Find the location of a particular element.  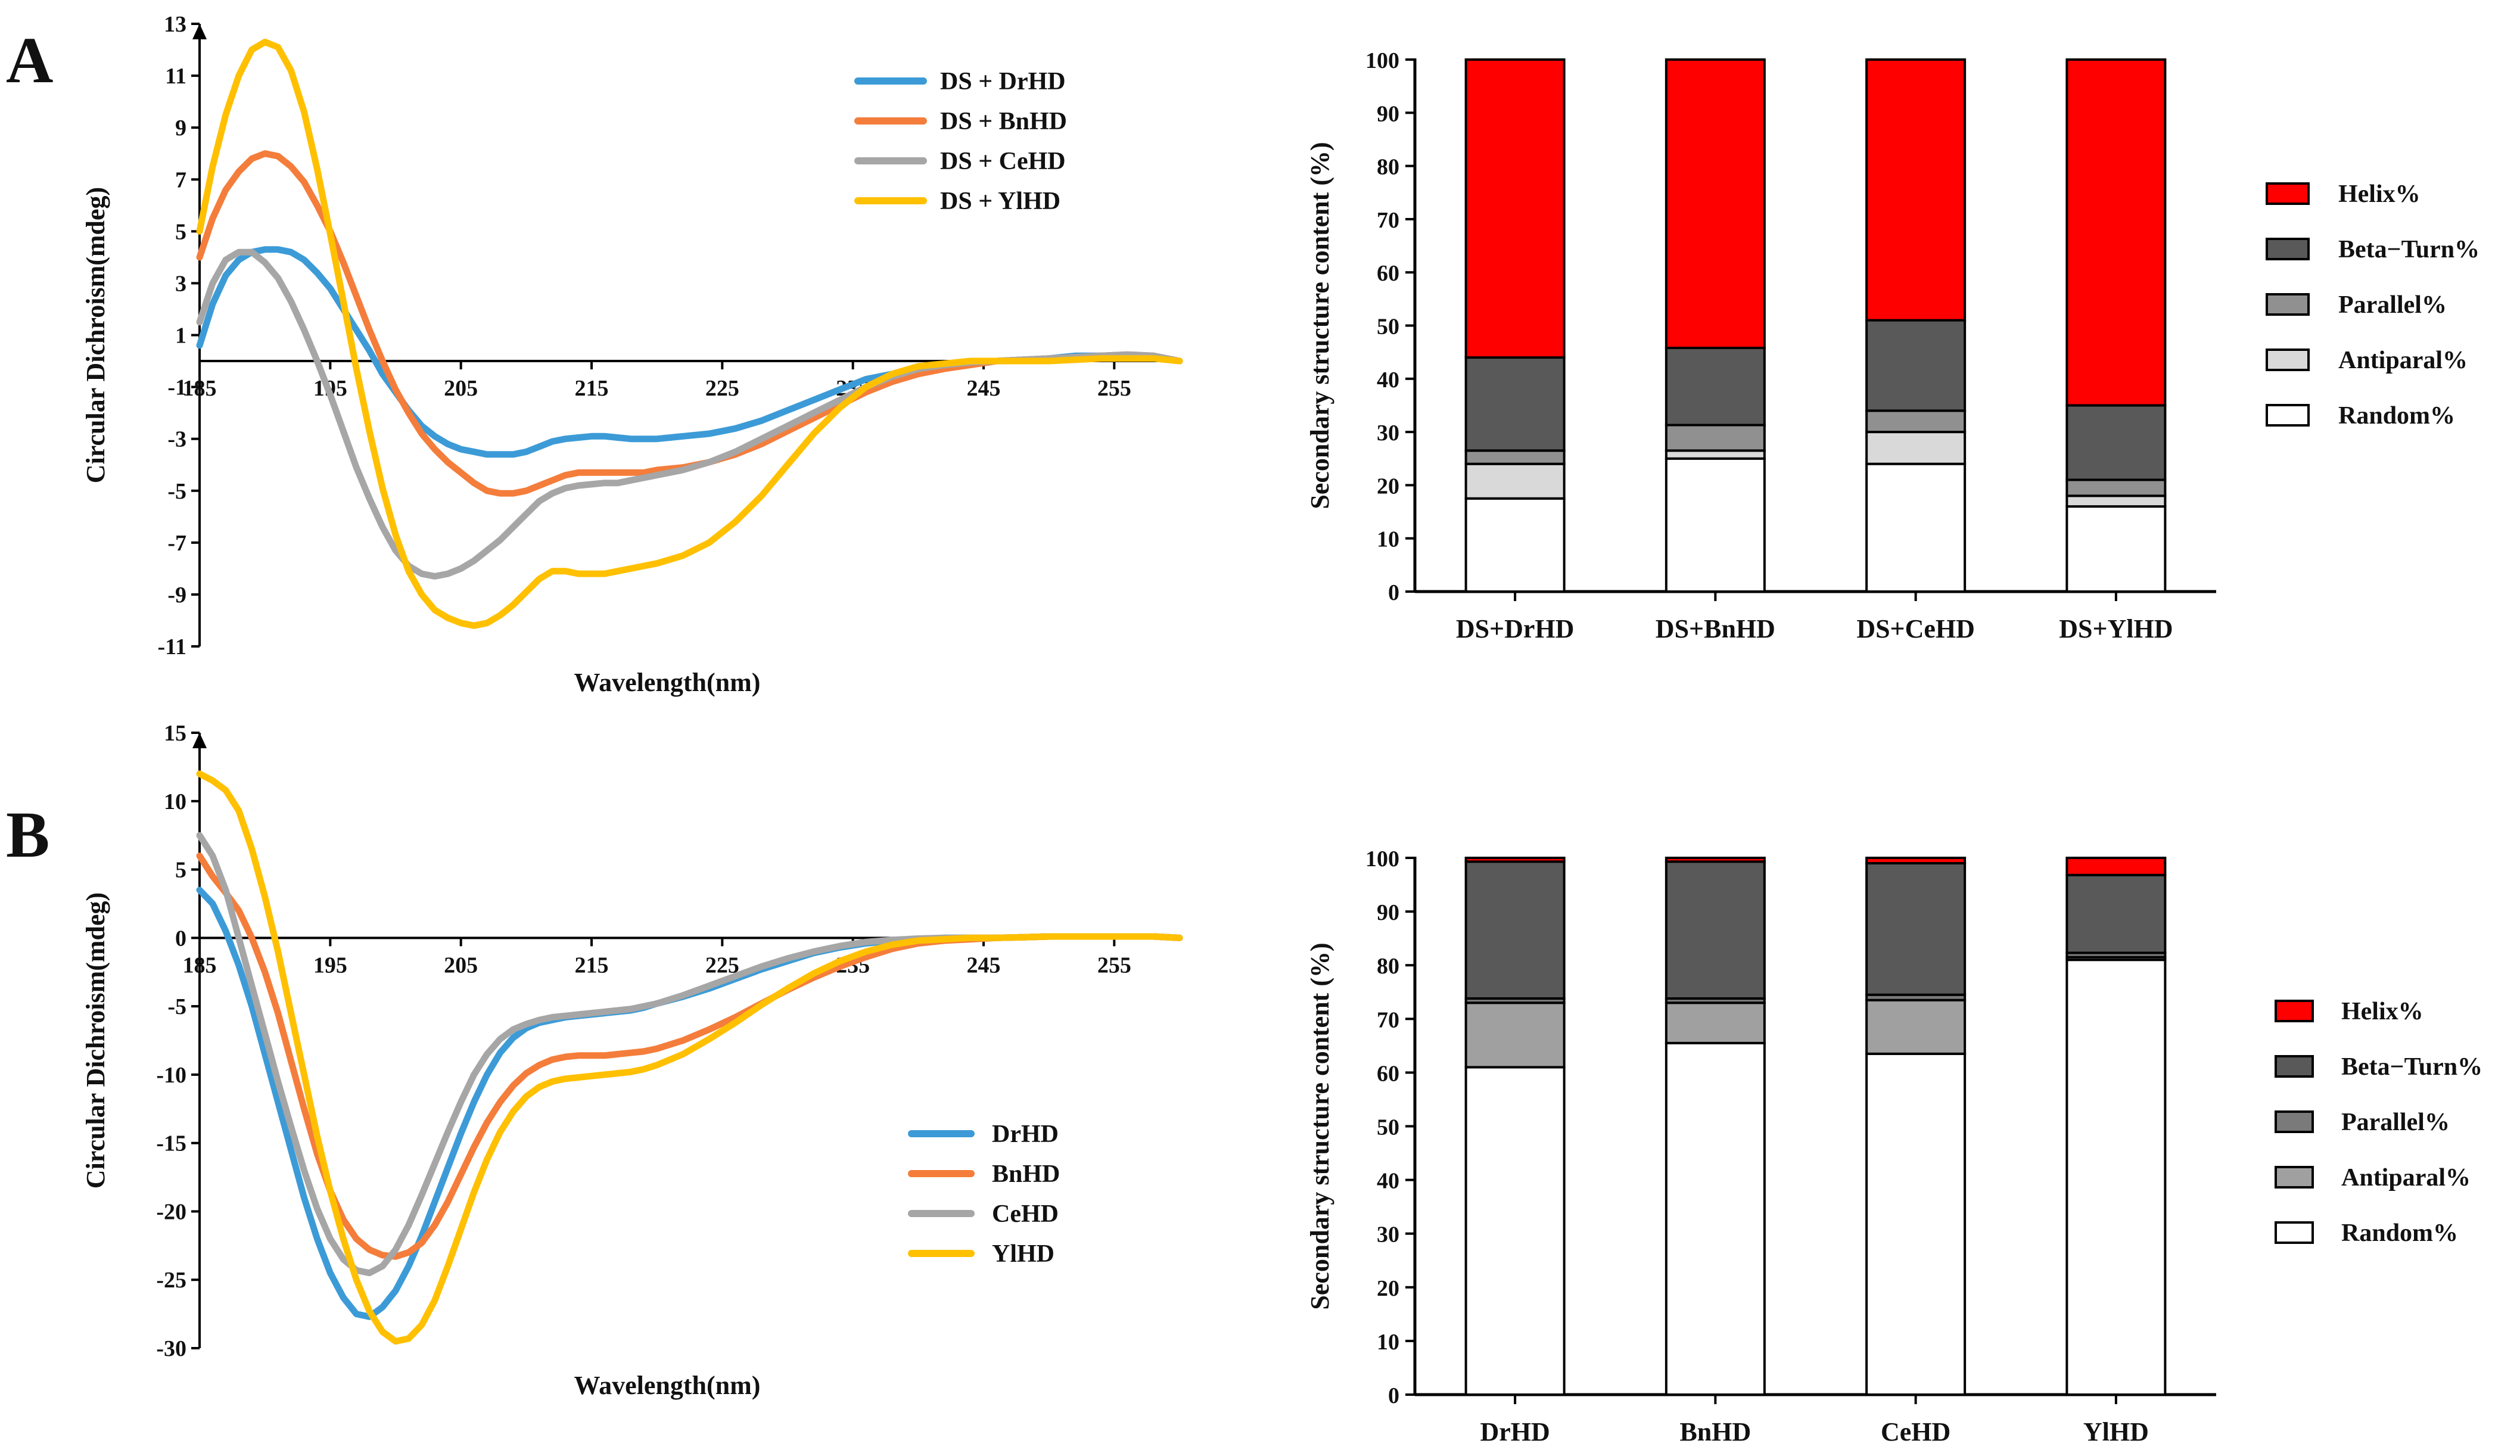

legend-label-beta-turn: Beta−Turn% is located at coordinates (2411, 1067).